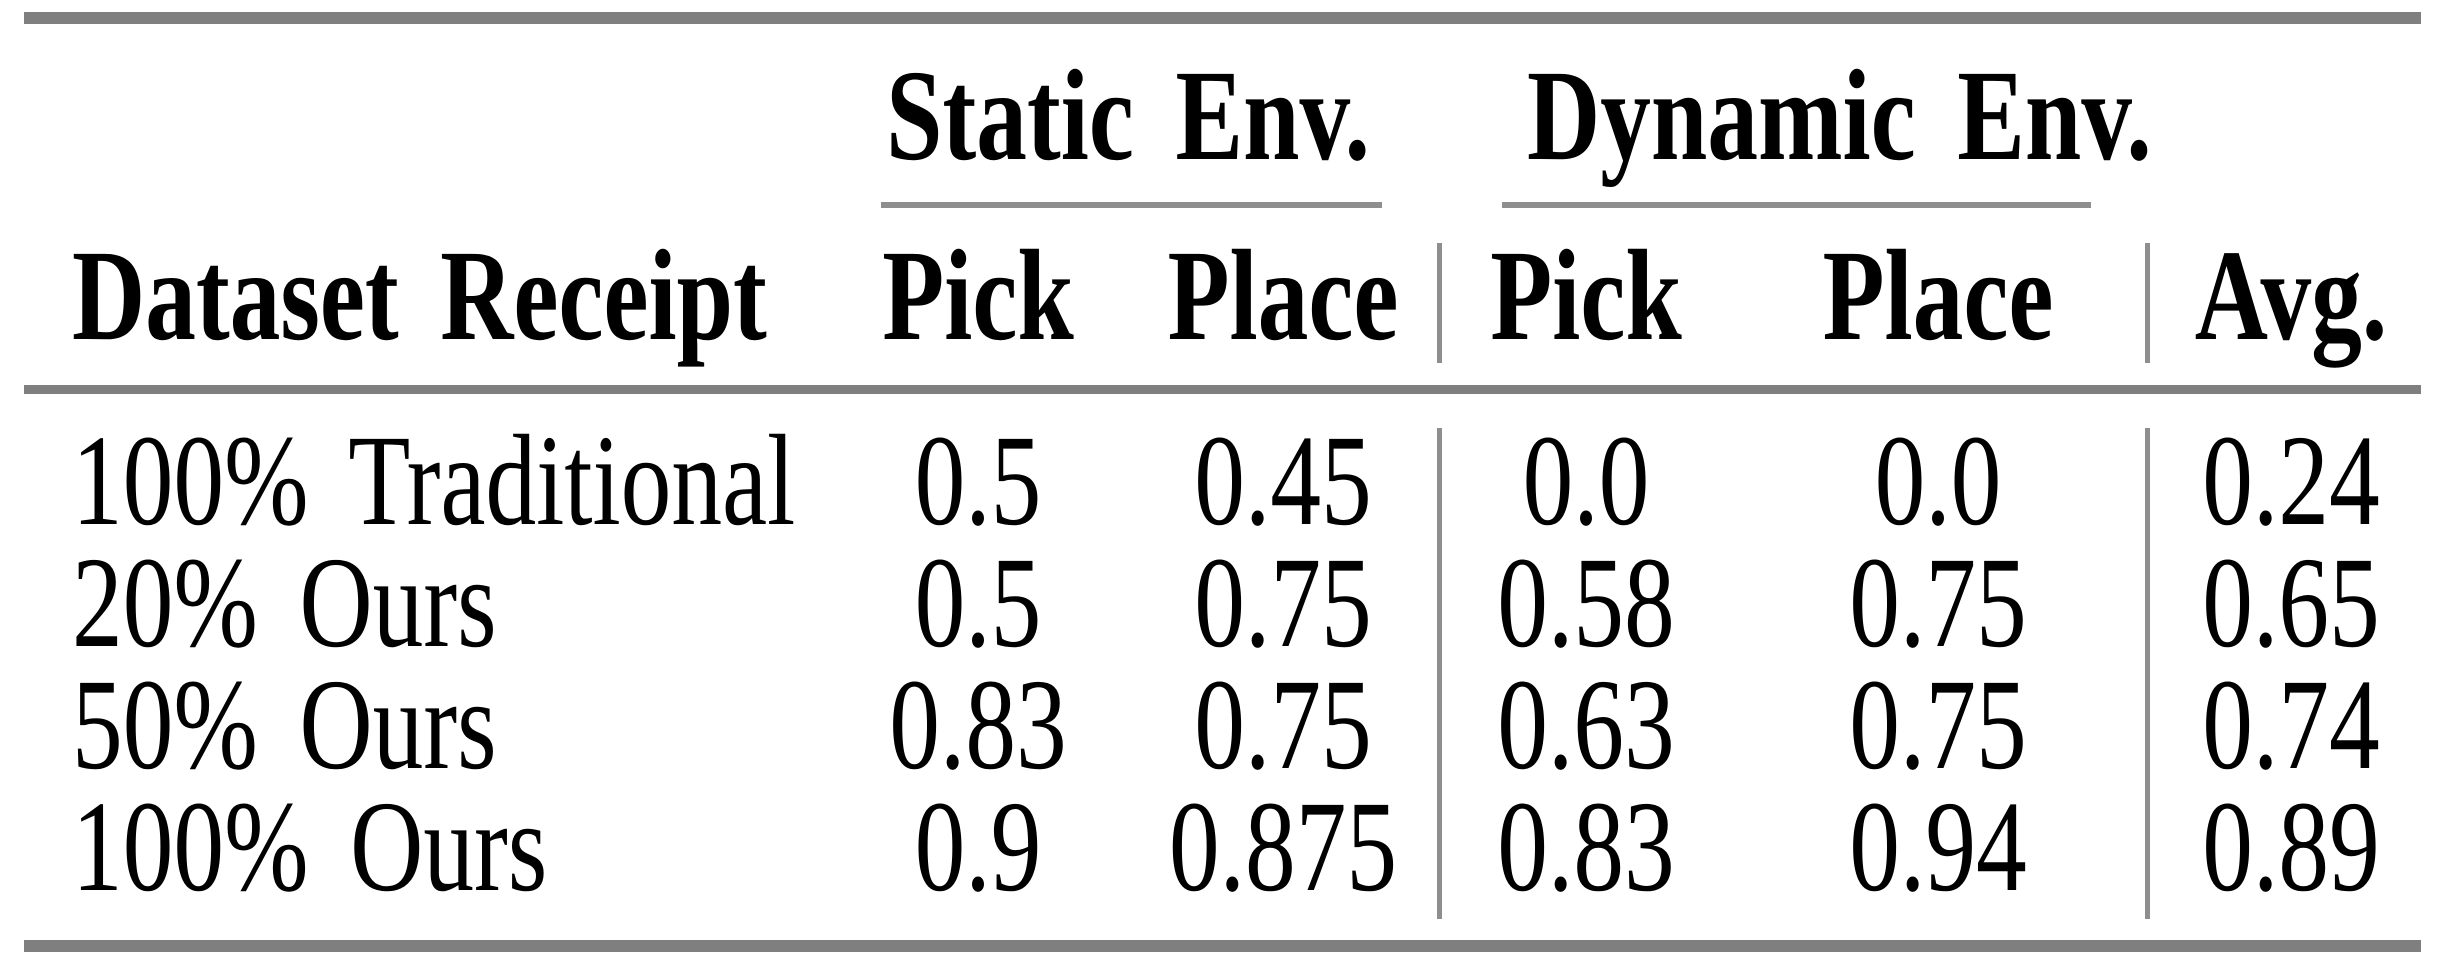 The width and height of the screenshot is (2440, 966). I want to click on table-cell: 0.24, so click(2291, 481).